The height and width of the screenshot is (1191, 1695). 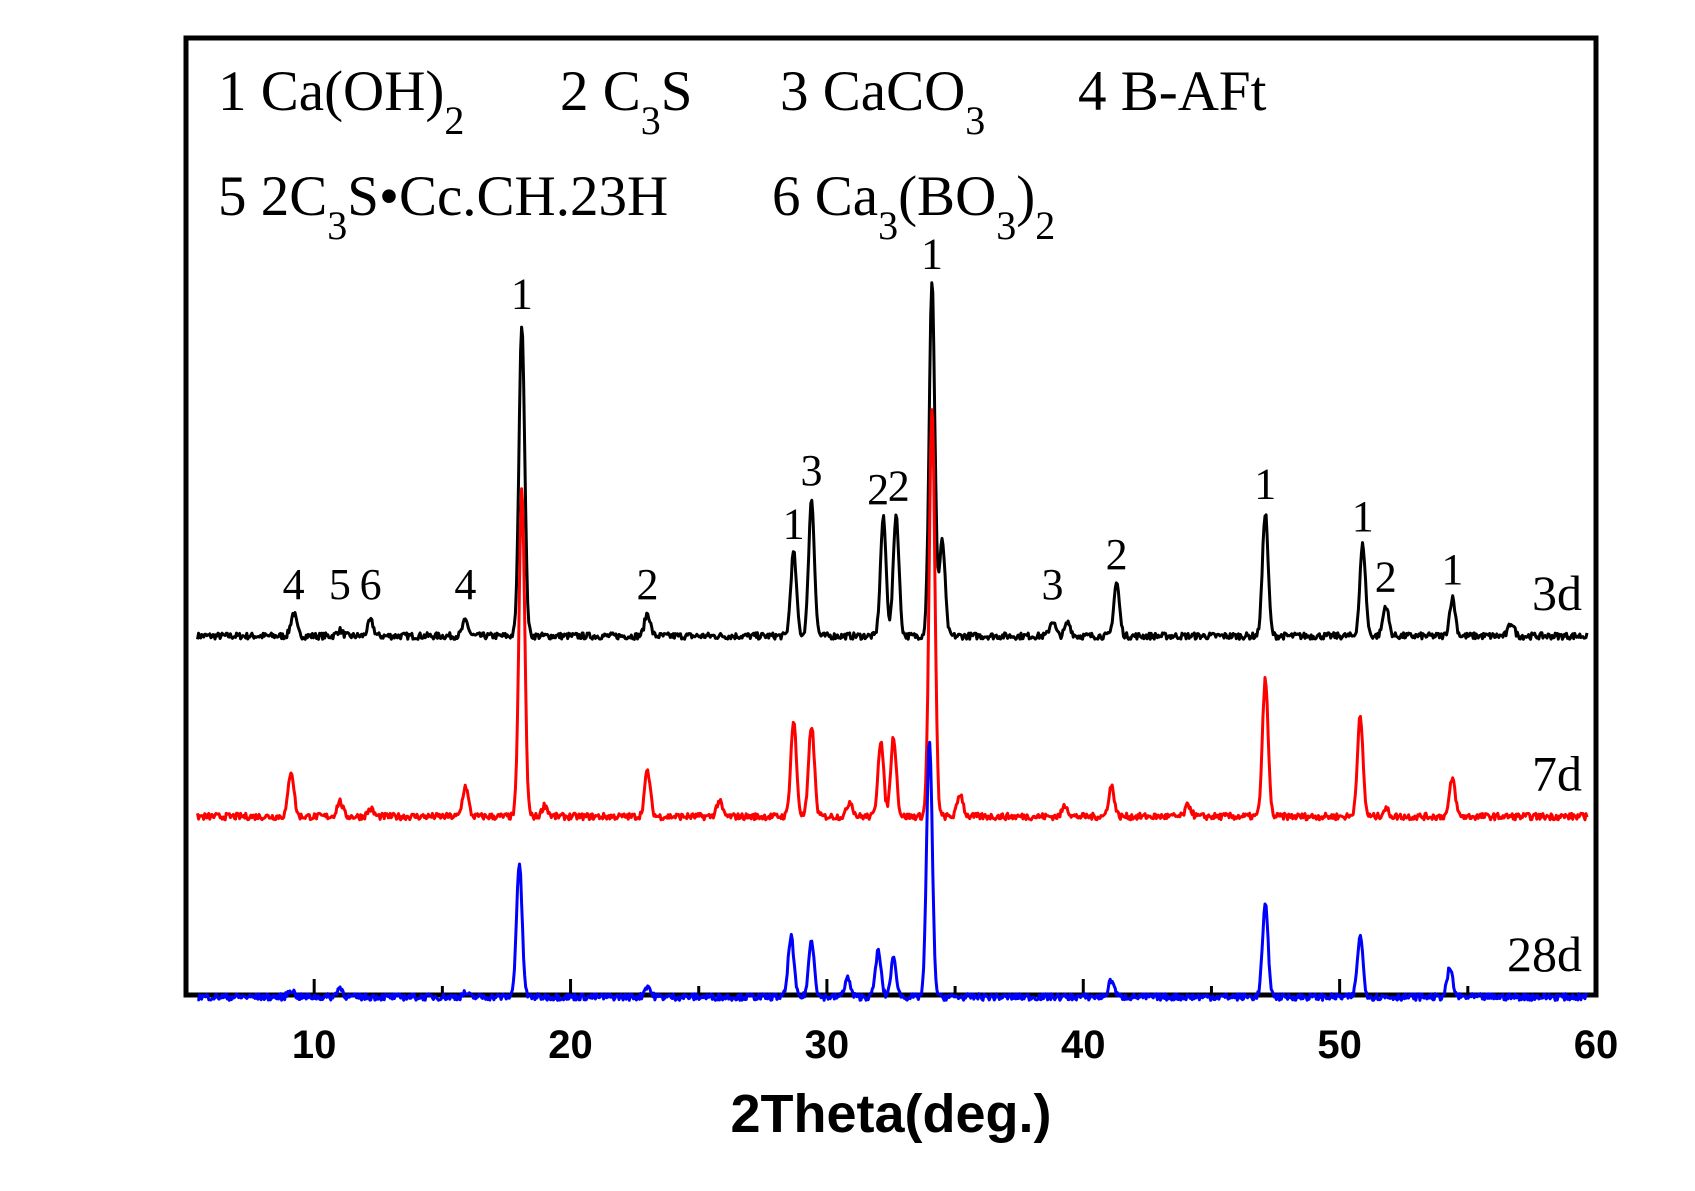 What do you see at coordinates (890, 1114) in the screenshot?
I see `x-axis-label: 2Theta(deg.)` at bounding box center [890, 1114].